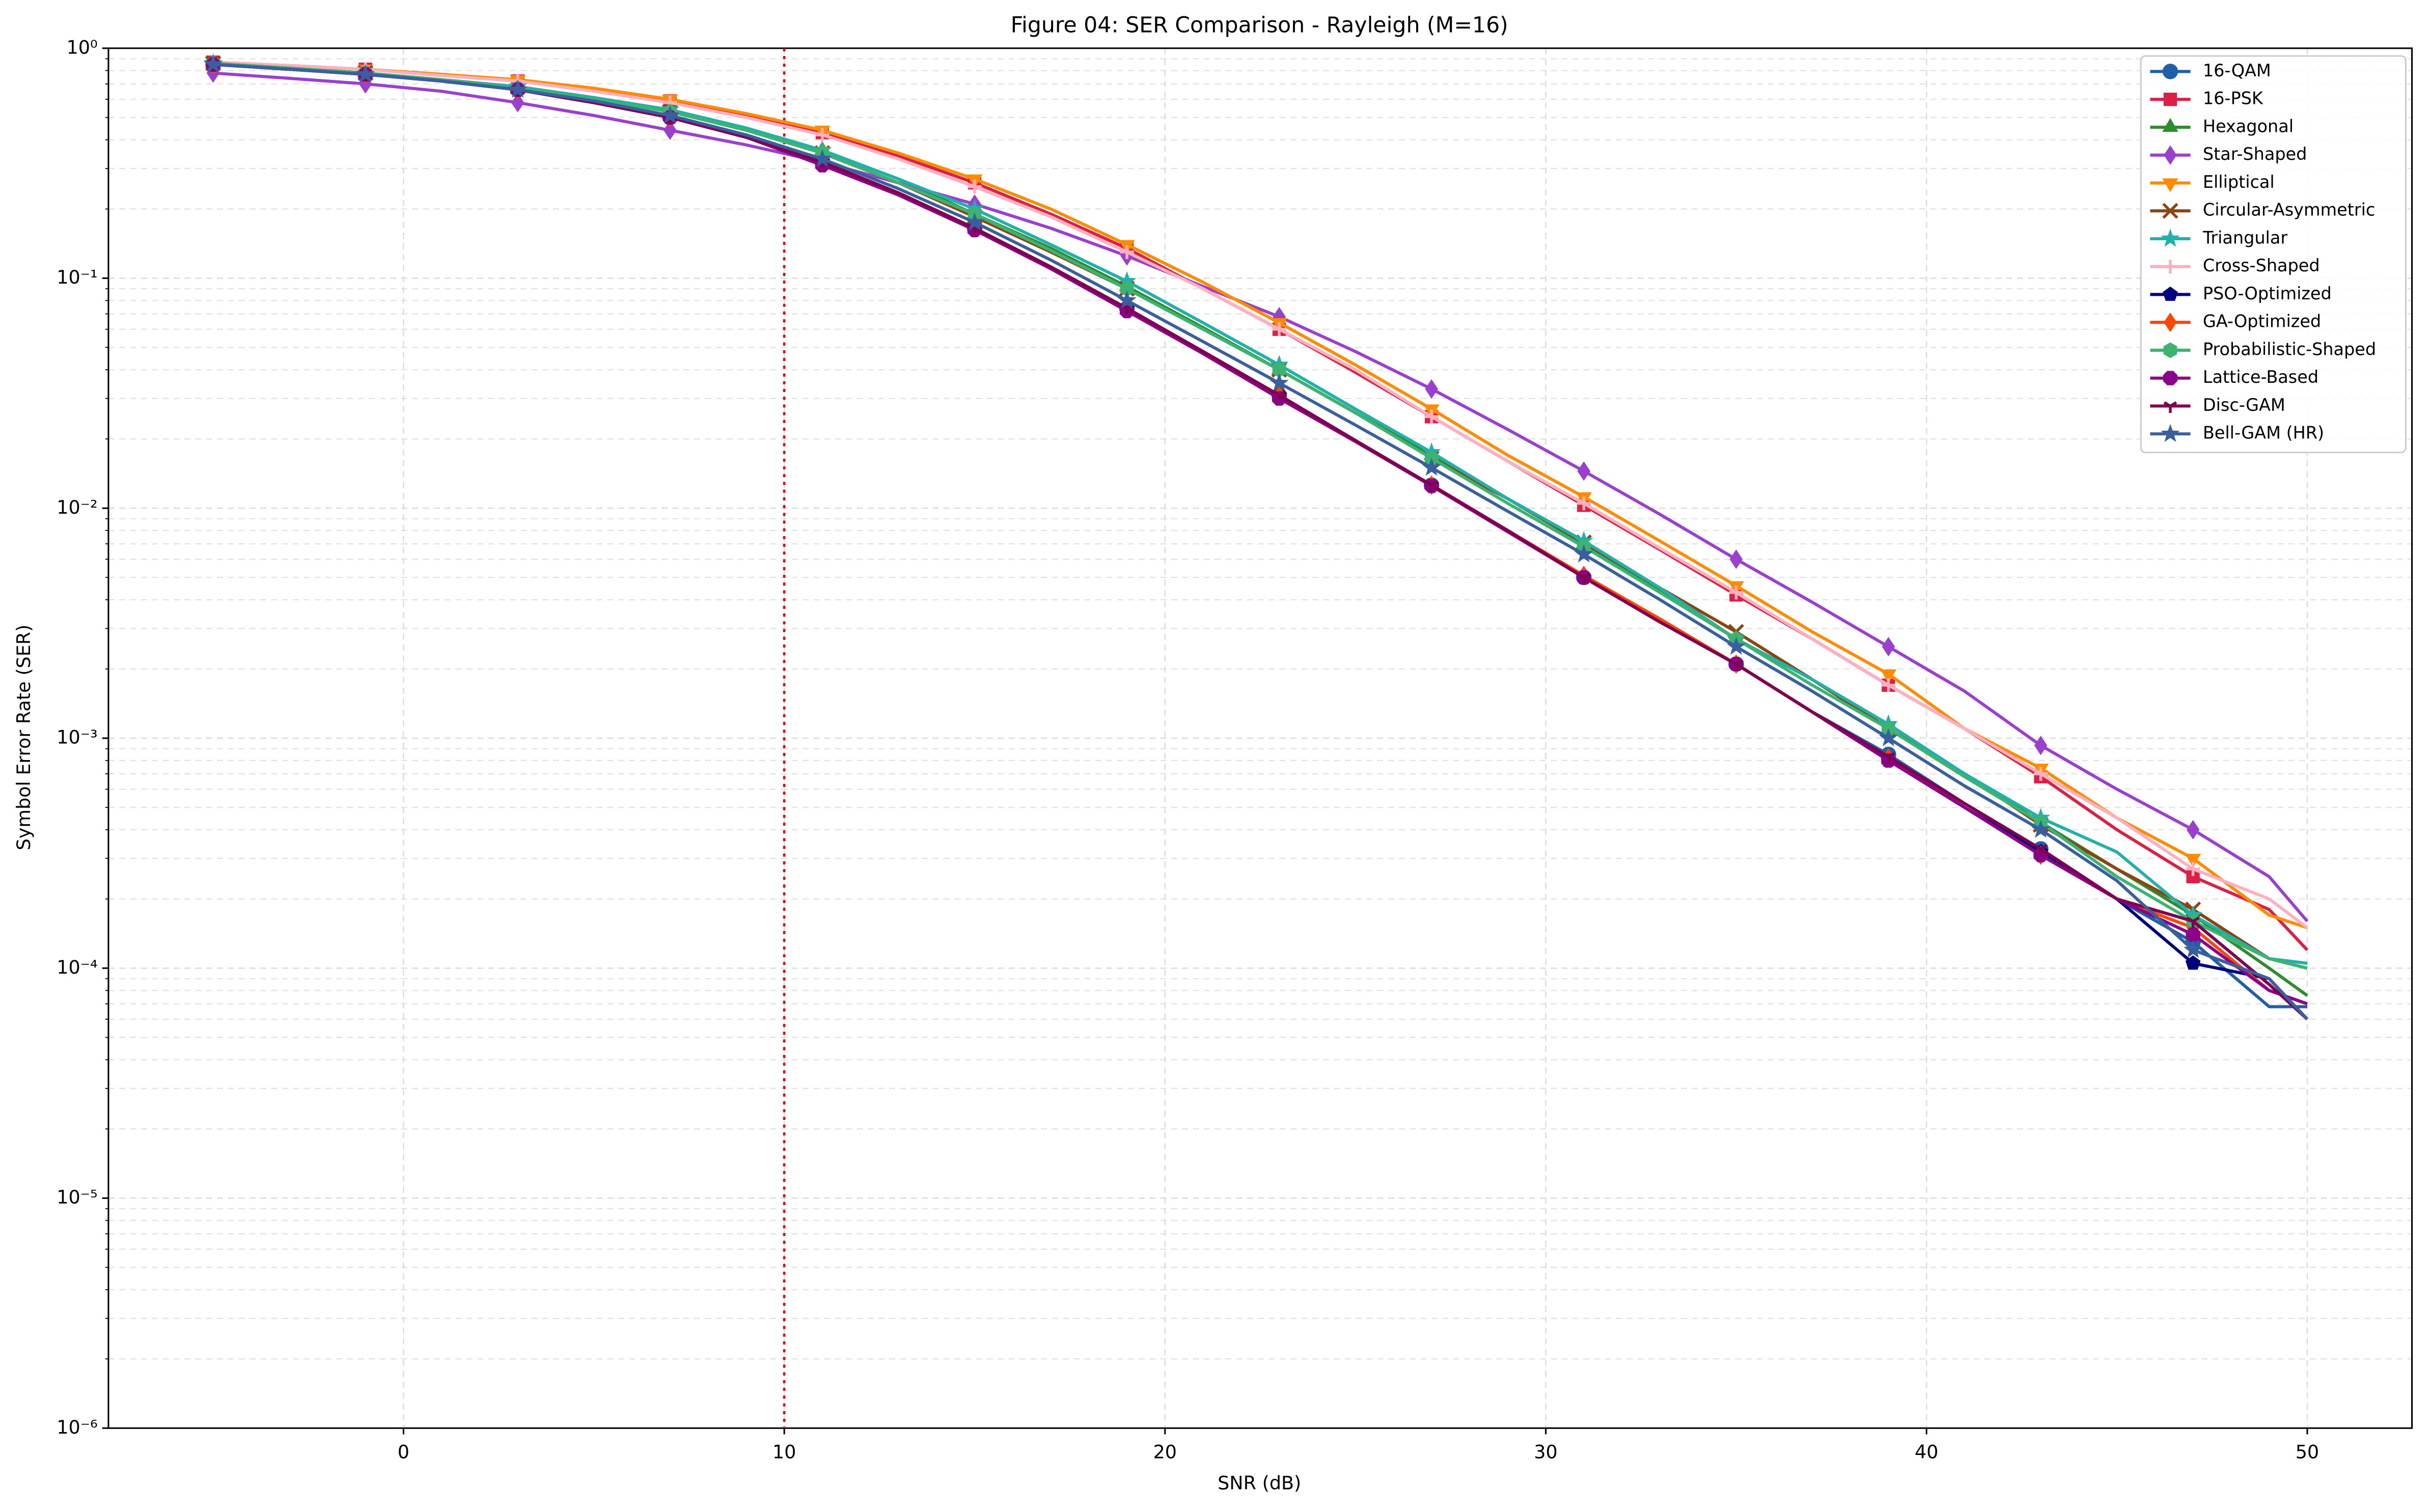 This screenshot has height=1512, width=2429. What do you see at coordinates (2307, 1452) in the screenshot?
I see `x-tick-label: 50` at bounding box center [2307, 1452].